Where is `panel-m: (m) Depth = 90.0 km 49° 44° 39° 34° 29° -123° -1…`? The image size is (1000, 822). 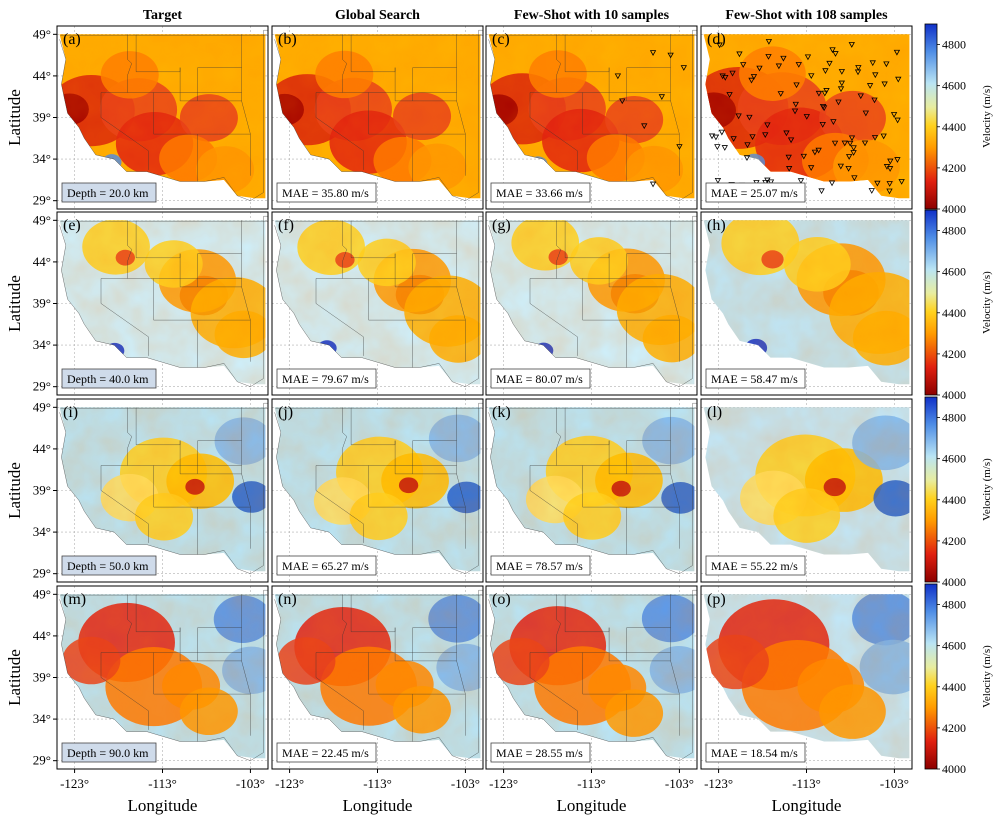 panel-m: (m) Depth = 90.0 km 49° 44° 39° 34° 29° -123° -1… is located at coordinates (151, 688).